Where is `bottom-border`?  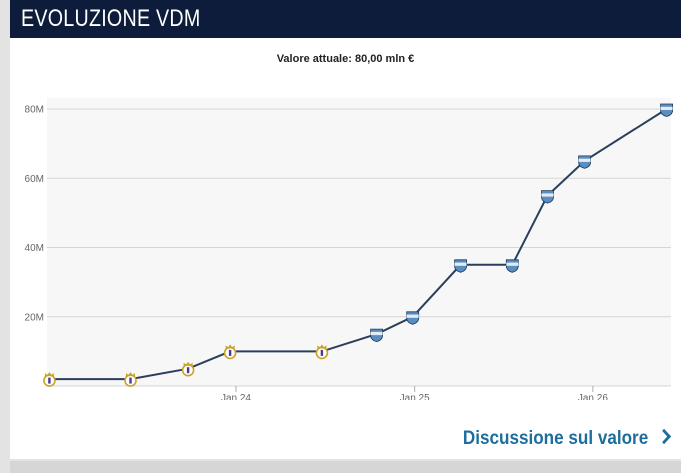
bottom-border is located at coordinates (345, 467).